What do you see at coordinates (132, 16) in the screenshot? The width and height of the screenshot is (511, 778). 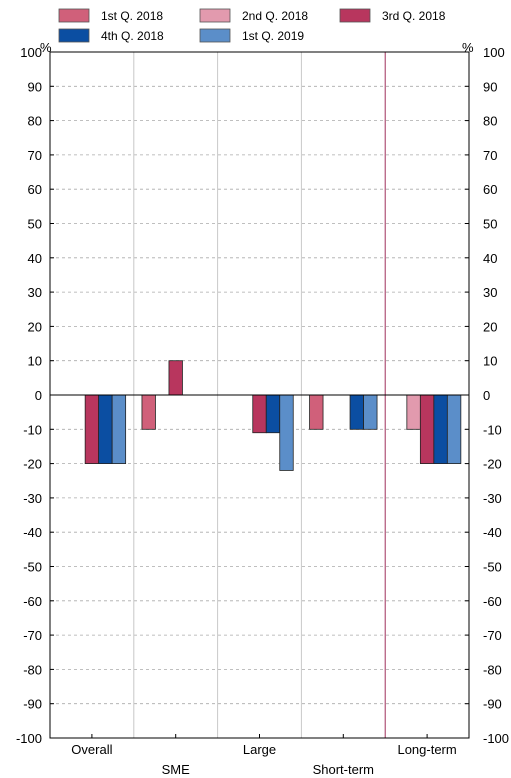 I see `legend-label: 1st Q. 2018` at bounding box center [132, 16].